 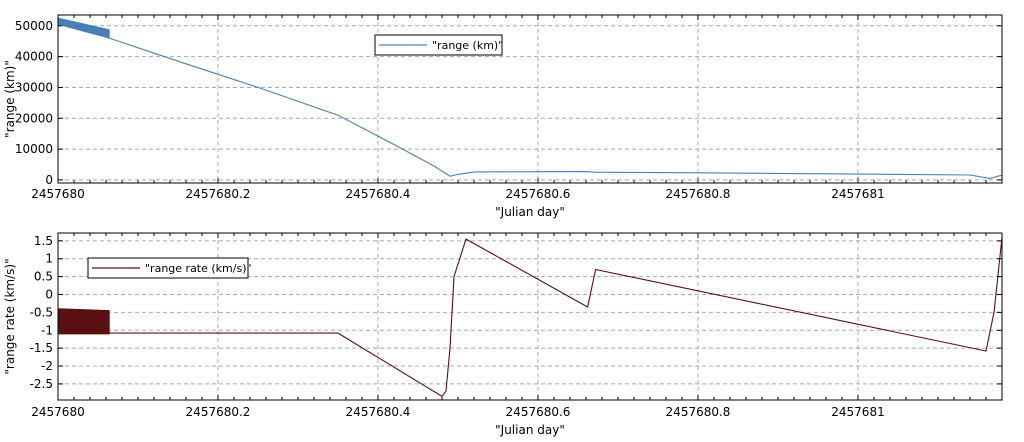 I want to click on legend-label: "range rate (km/s)", so click(x=198, y=268).